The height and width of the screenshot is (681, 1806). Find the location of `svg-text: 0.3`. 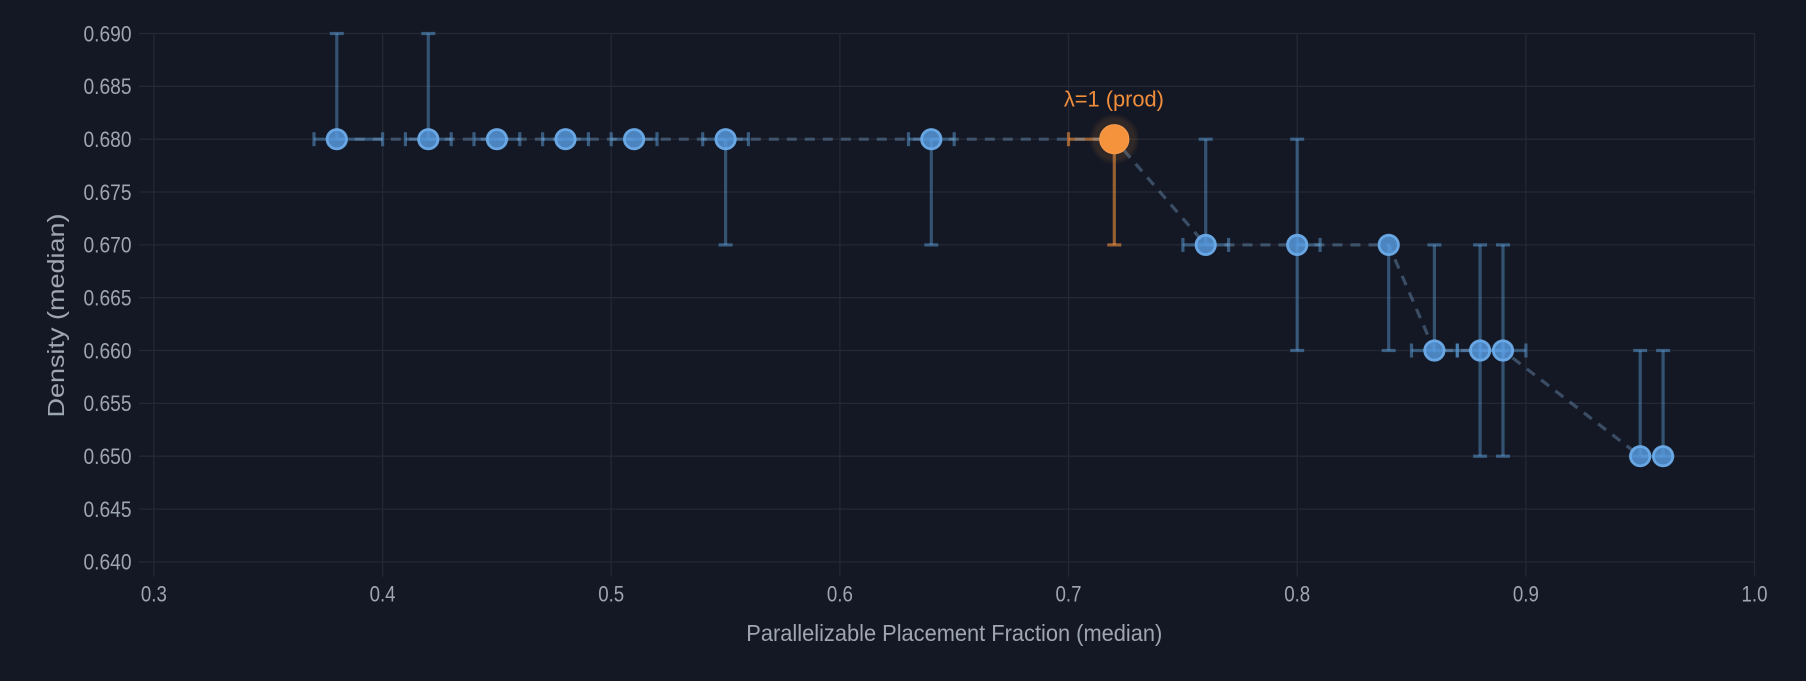

svg-text: 0.3 is located at coordinates (154, 594).